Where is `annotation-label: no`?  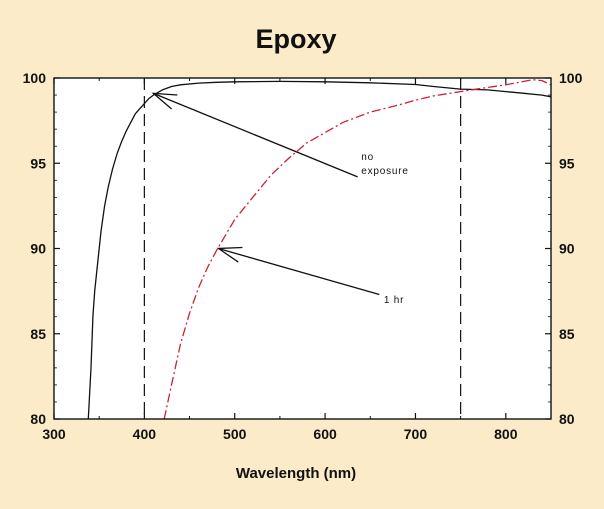 annotation-label: no is located at coordinates (367, 157).